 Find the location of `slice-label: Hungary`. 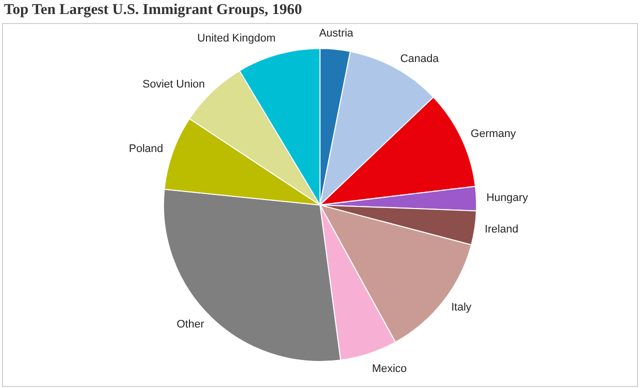

slice-label: Hungary is located at coordinates (507, 198).